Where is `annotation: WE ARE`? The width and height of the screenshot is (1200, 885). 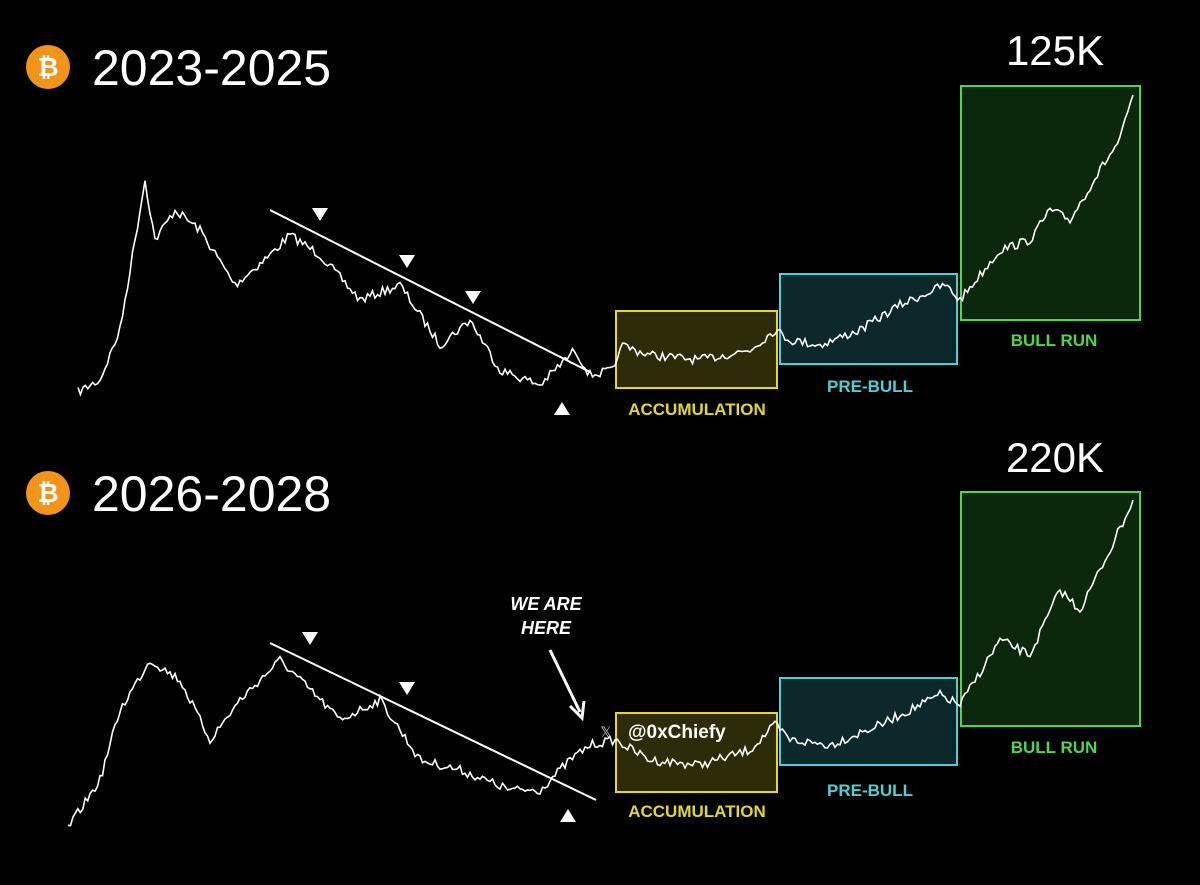 annotation: WE ARE is located at coordinates (546, 604).